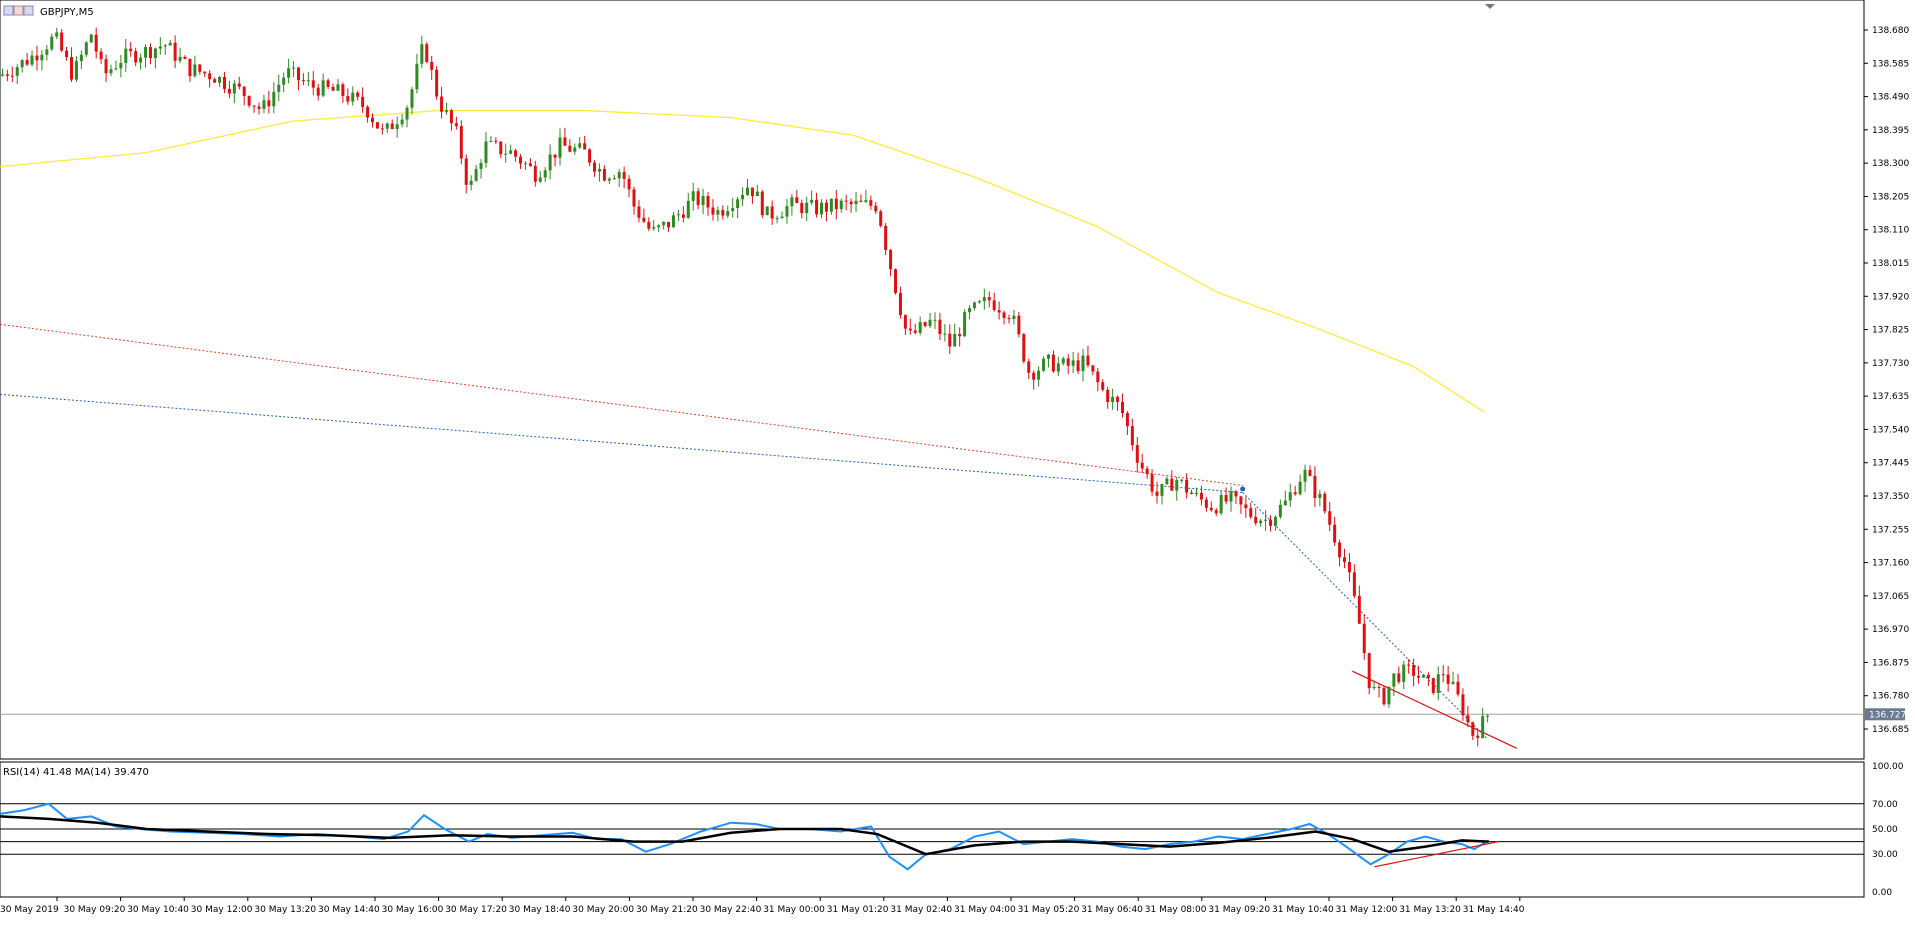 The height and width of the screenshot is (925, 1915). What do you see at coordinates (1436, 854) in the screenshot?
I see `rsi-divergence-line` at bounding box center [1436, 854].